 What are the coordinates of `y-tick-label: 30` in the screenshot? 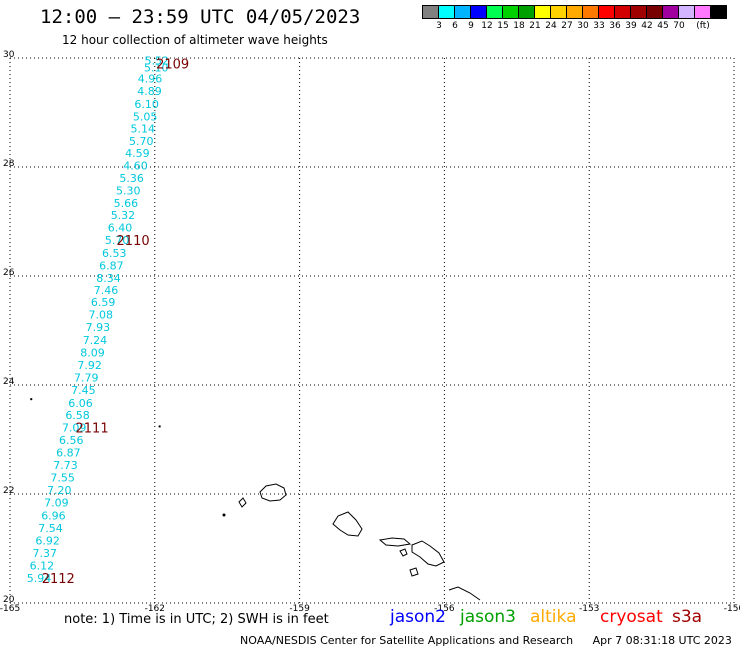 It's located at (9, 55).